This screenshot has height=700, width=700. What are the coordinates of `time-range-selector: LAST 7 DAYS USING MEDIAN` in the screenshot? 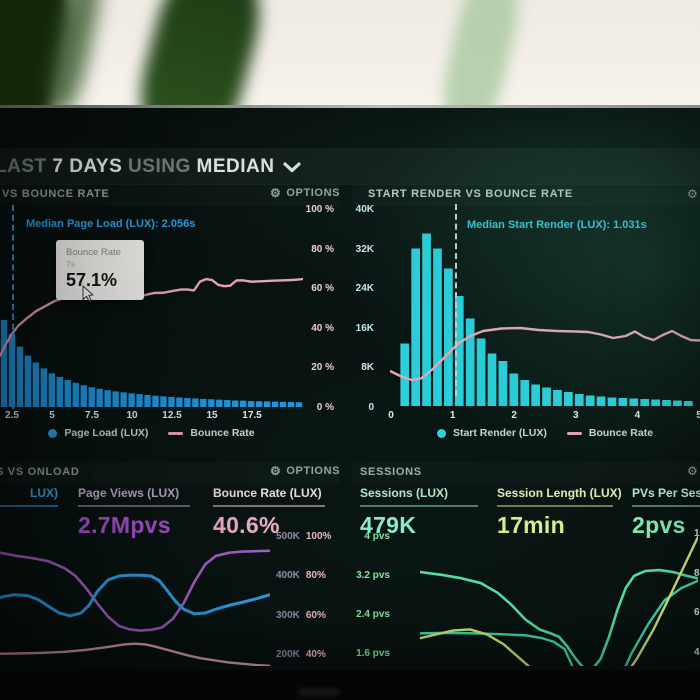 It's located at (350, 166).